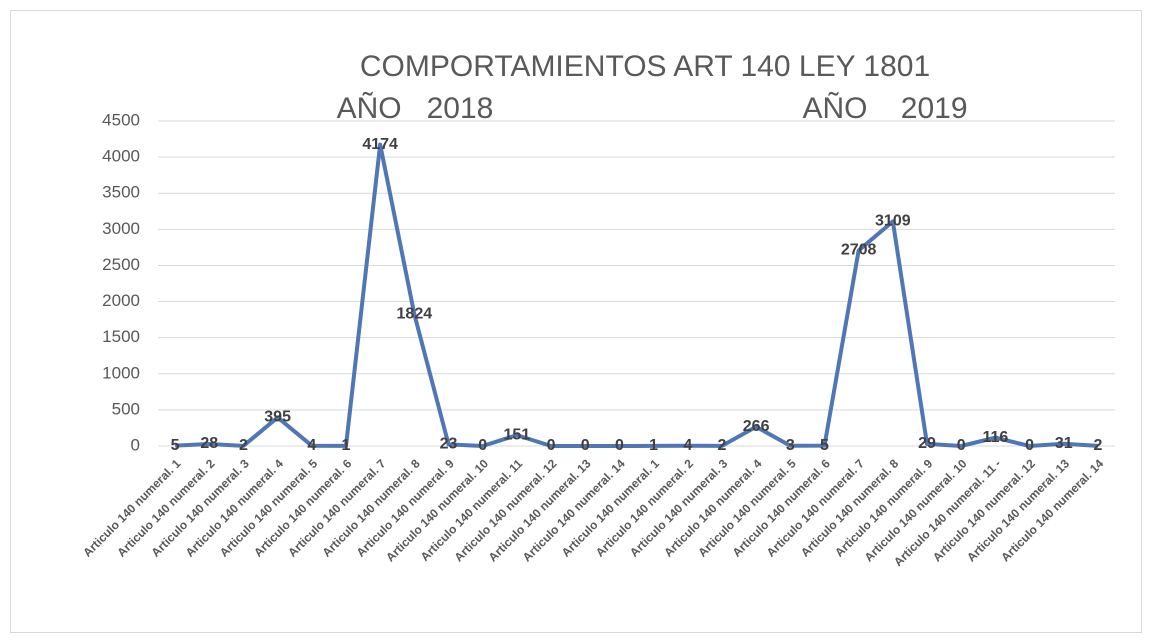  Describe the element at coordinates (995, 437) in the screenshot. I see `data-label: 116` at that location.